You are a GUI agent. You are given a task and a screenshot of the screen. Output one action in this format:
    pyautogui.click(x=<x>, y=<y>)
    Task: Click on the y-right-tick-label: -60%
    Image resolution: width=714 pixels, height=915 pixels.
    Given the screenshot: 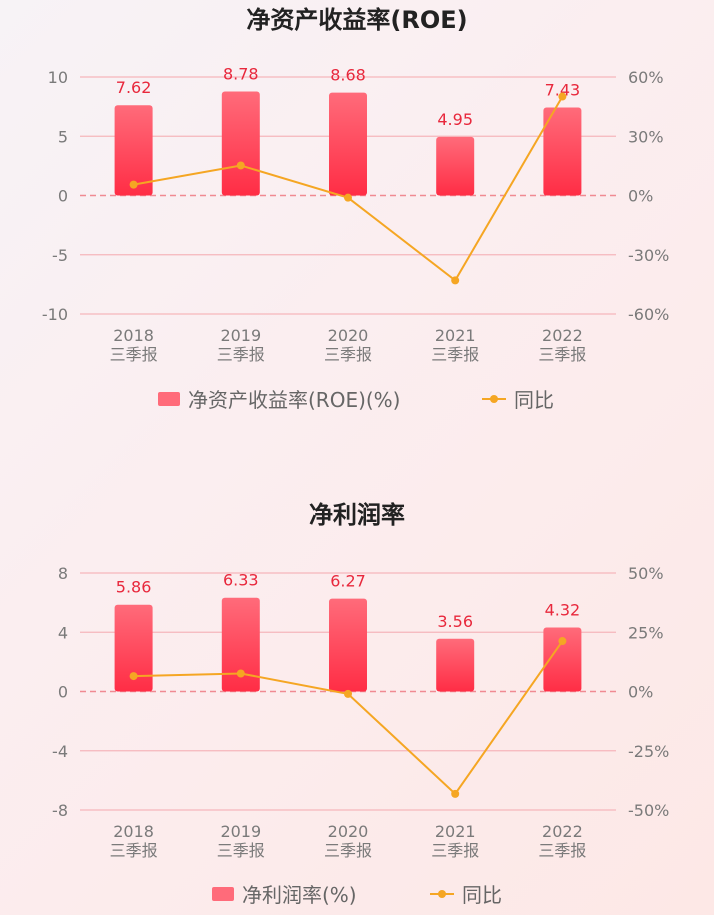 What is the action you would take?
    pyautogui.click(x=648, y=314)
    